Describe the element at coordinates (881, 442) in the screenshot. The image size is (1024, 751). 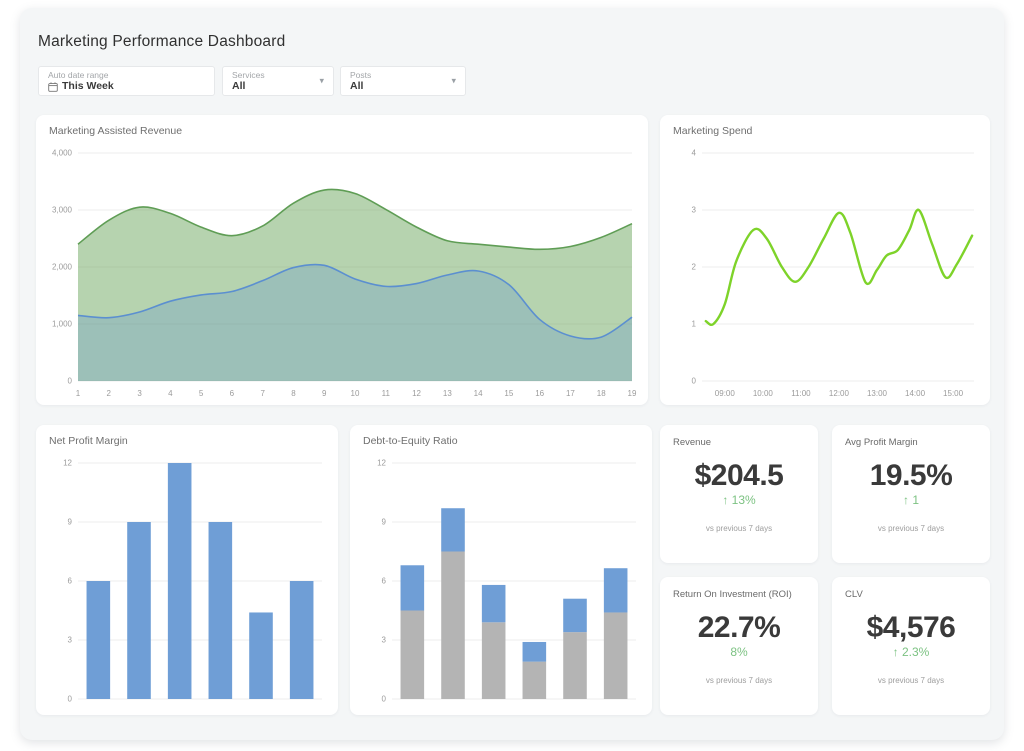
I see `kpi-label: Avg Profit Margin` at that location.